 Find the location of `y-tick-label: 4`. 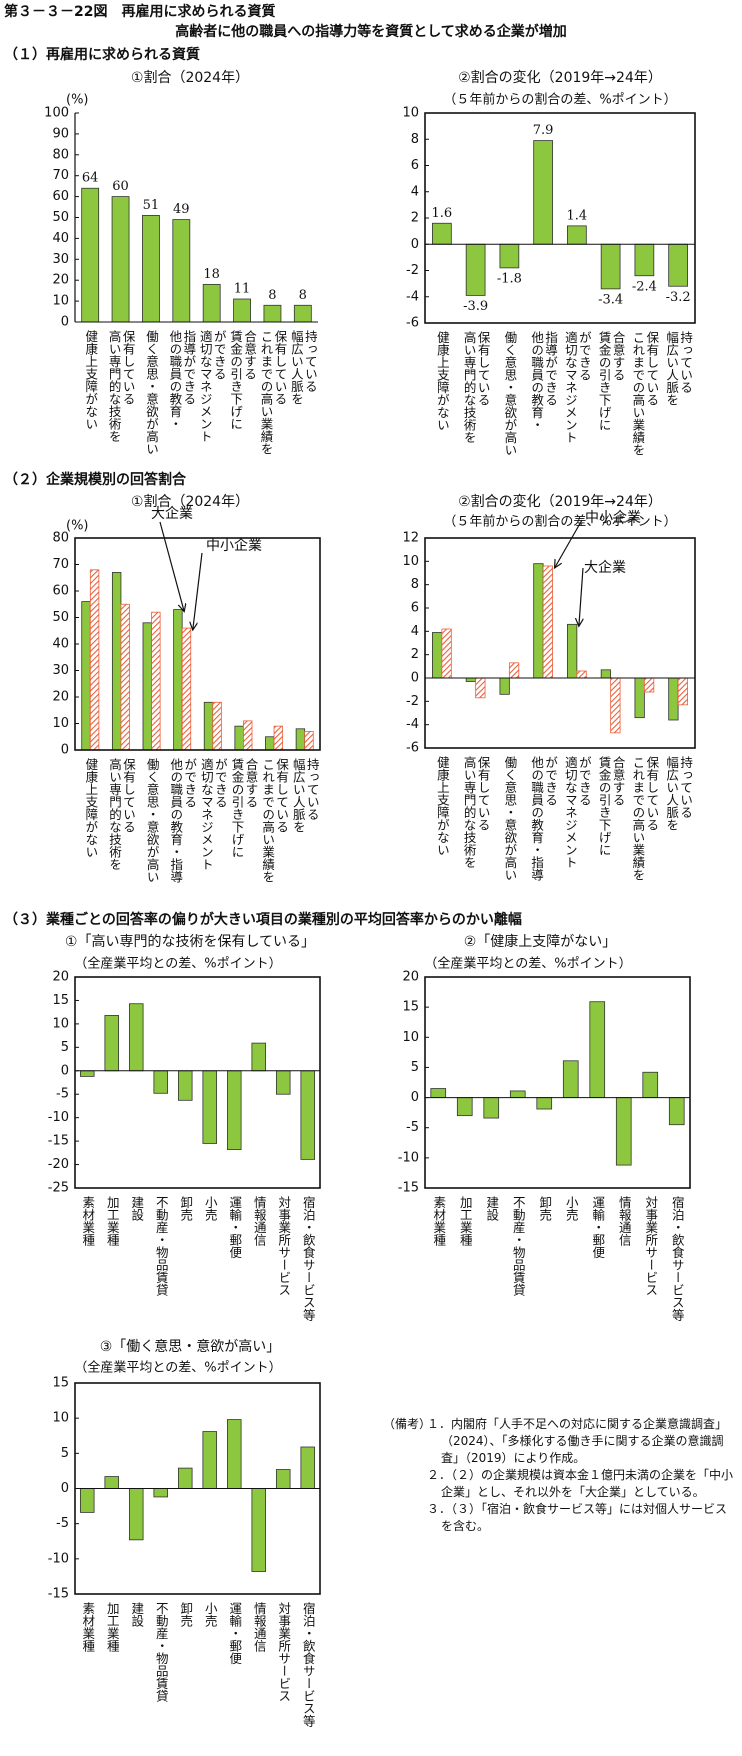

y-tick-label: 4 is located at coordinates (415, 191).